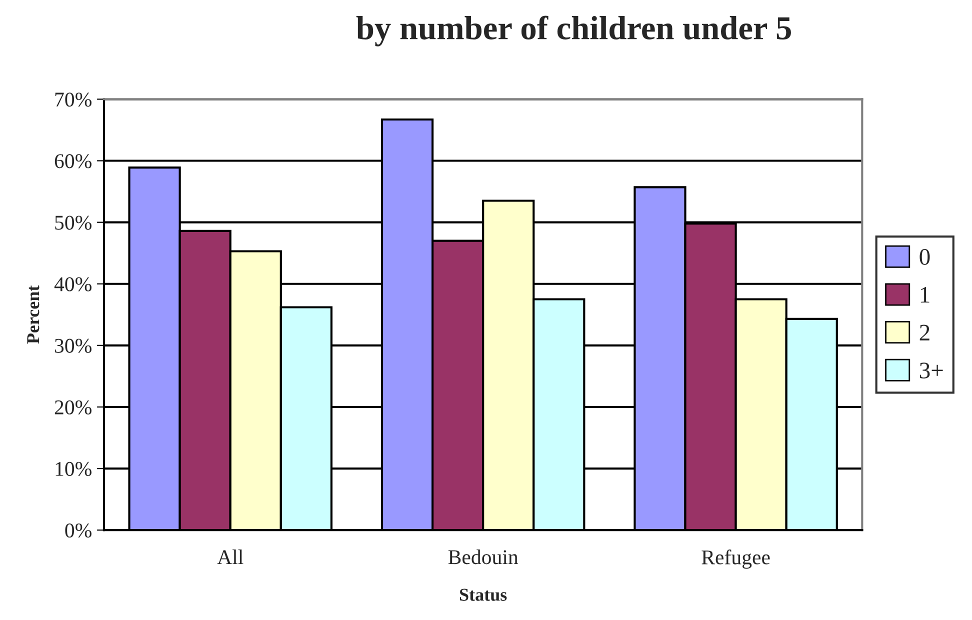 The image size is (972, 620). What do you see at coordinates (736, 559) in the screenshot?
I see `x-tick-label: Refugee` at bounding box center [736, 559].